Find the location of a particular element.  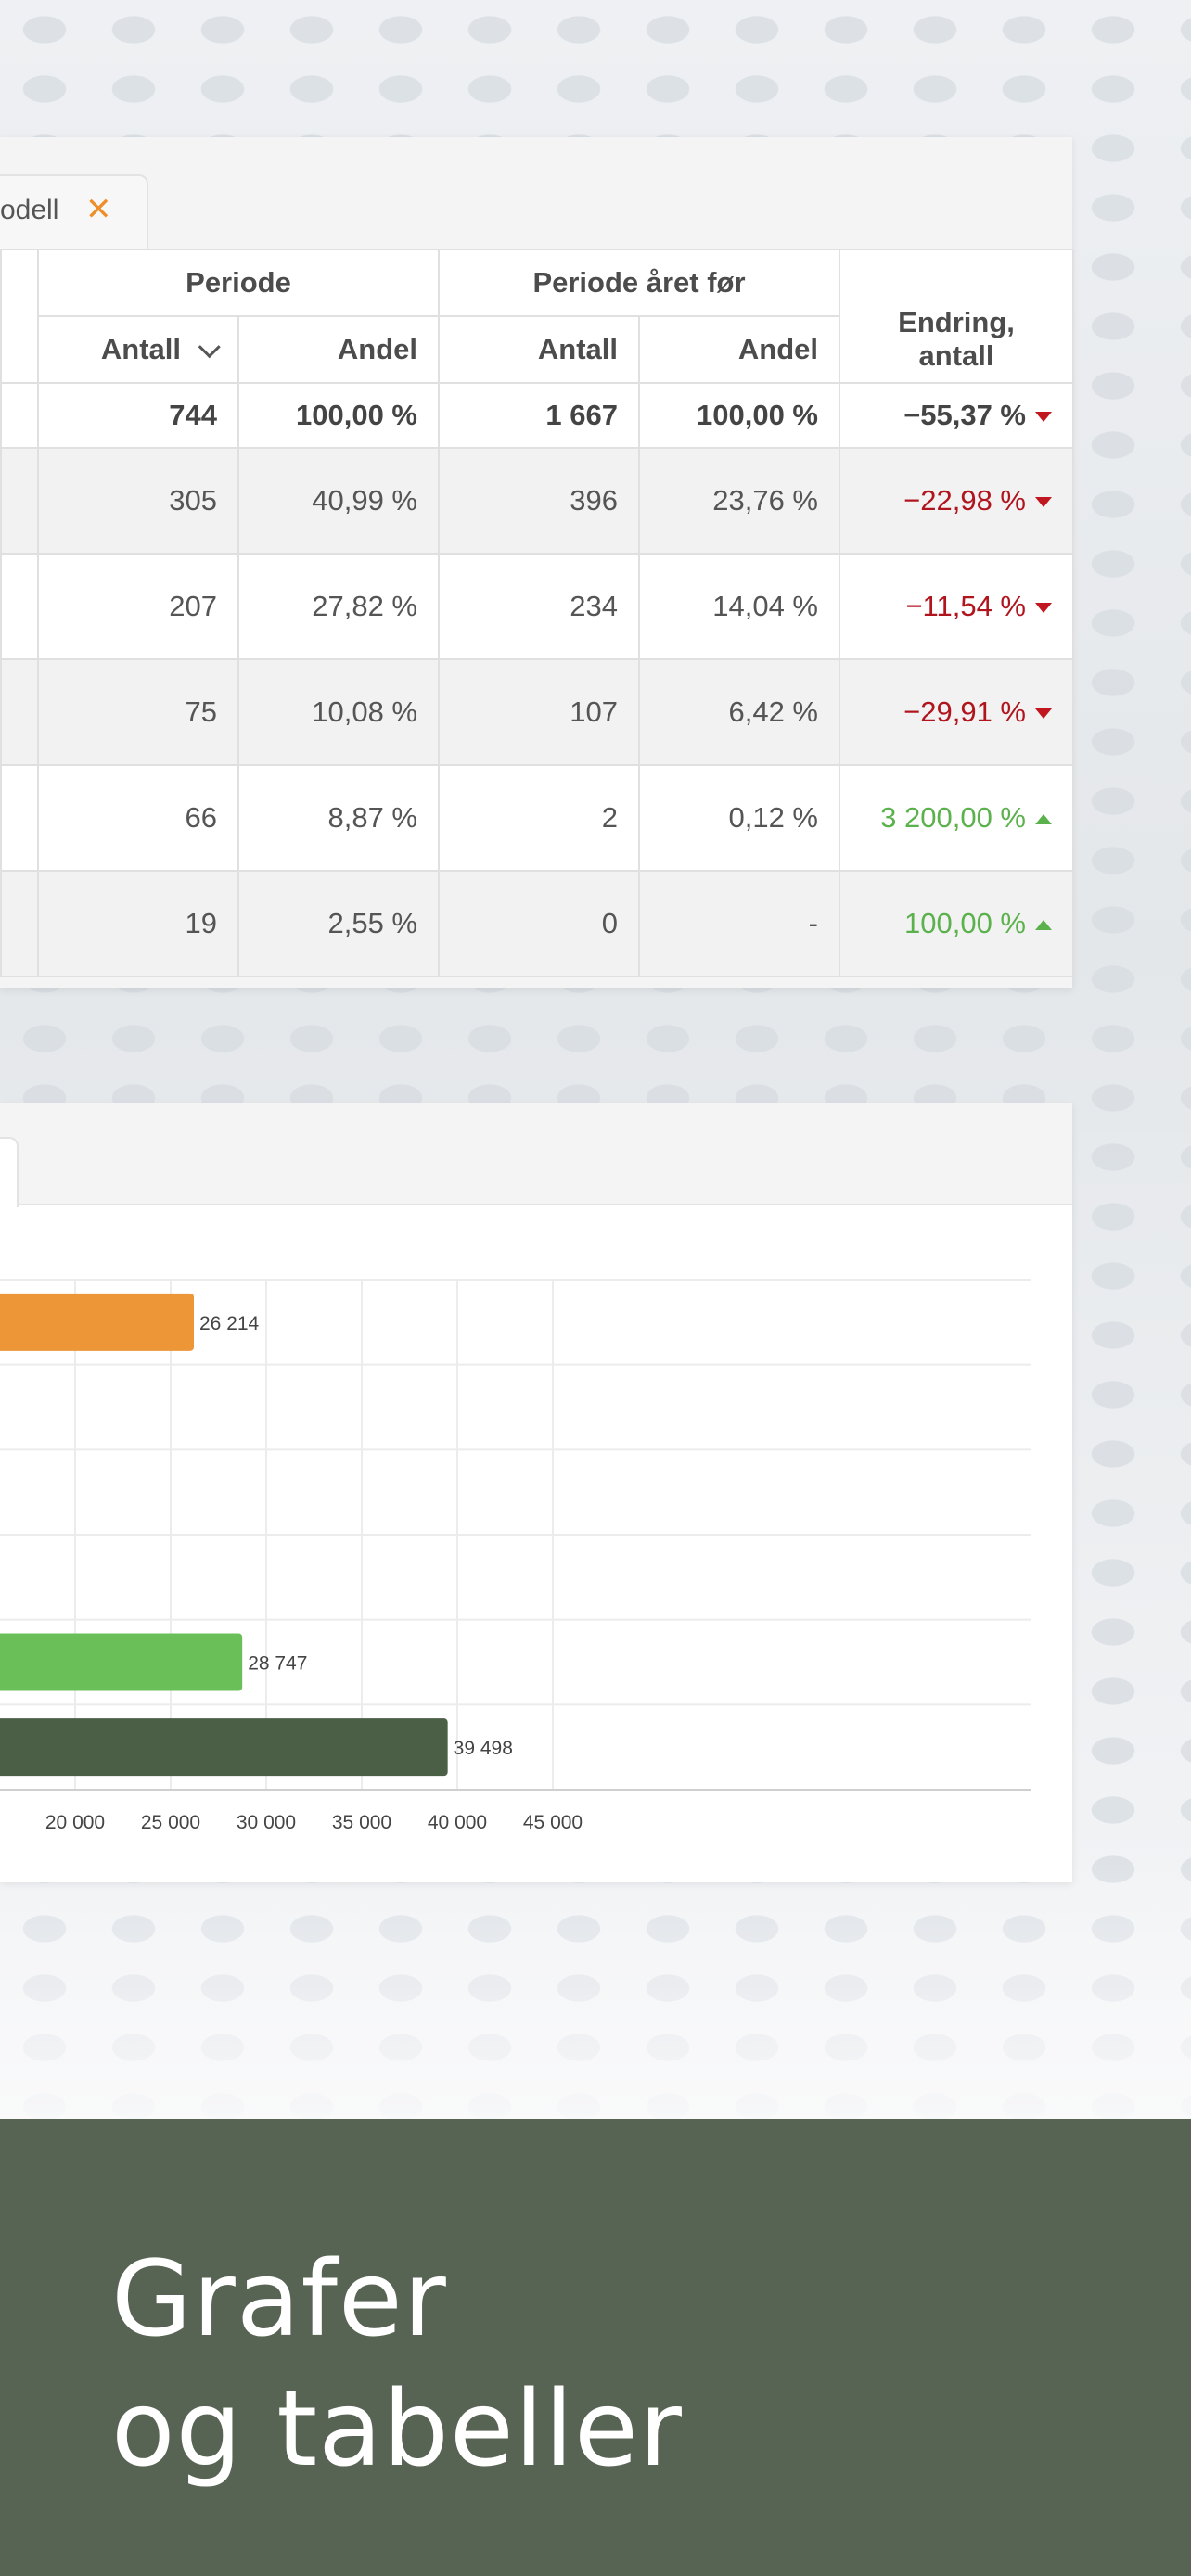

cell-andel-prev: 6,42 % is located at coordinates (739, 712).